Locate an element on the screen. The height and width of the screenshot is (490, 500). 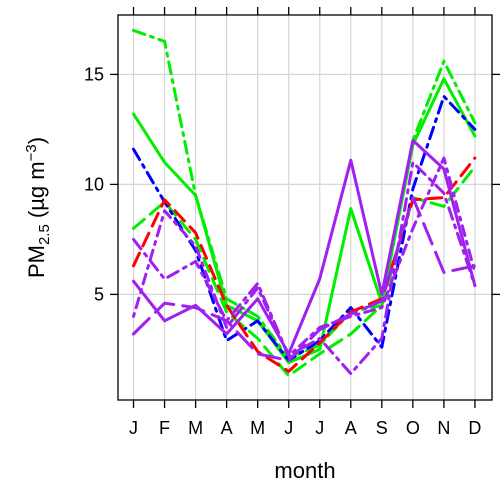
y-axis-label: PM2.5 (µg m−3) is located at coordinates (38, 207).